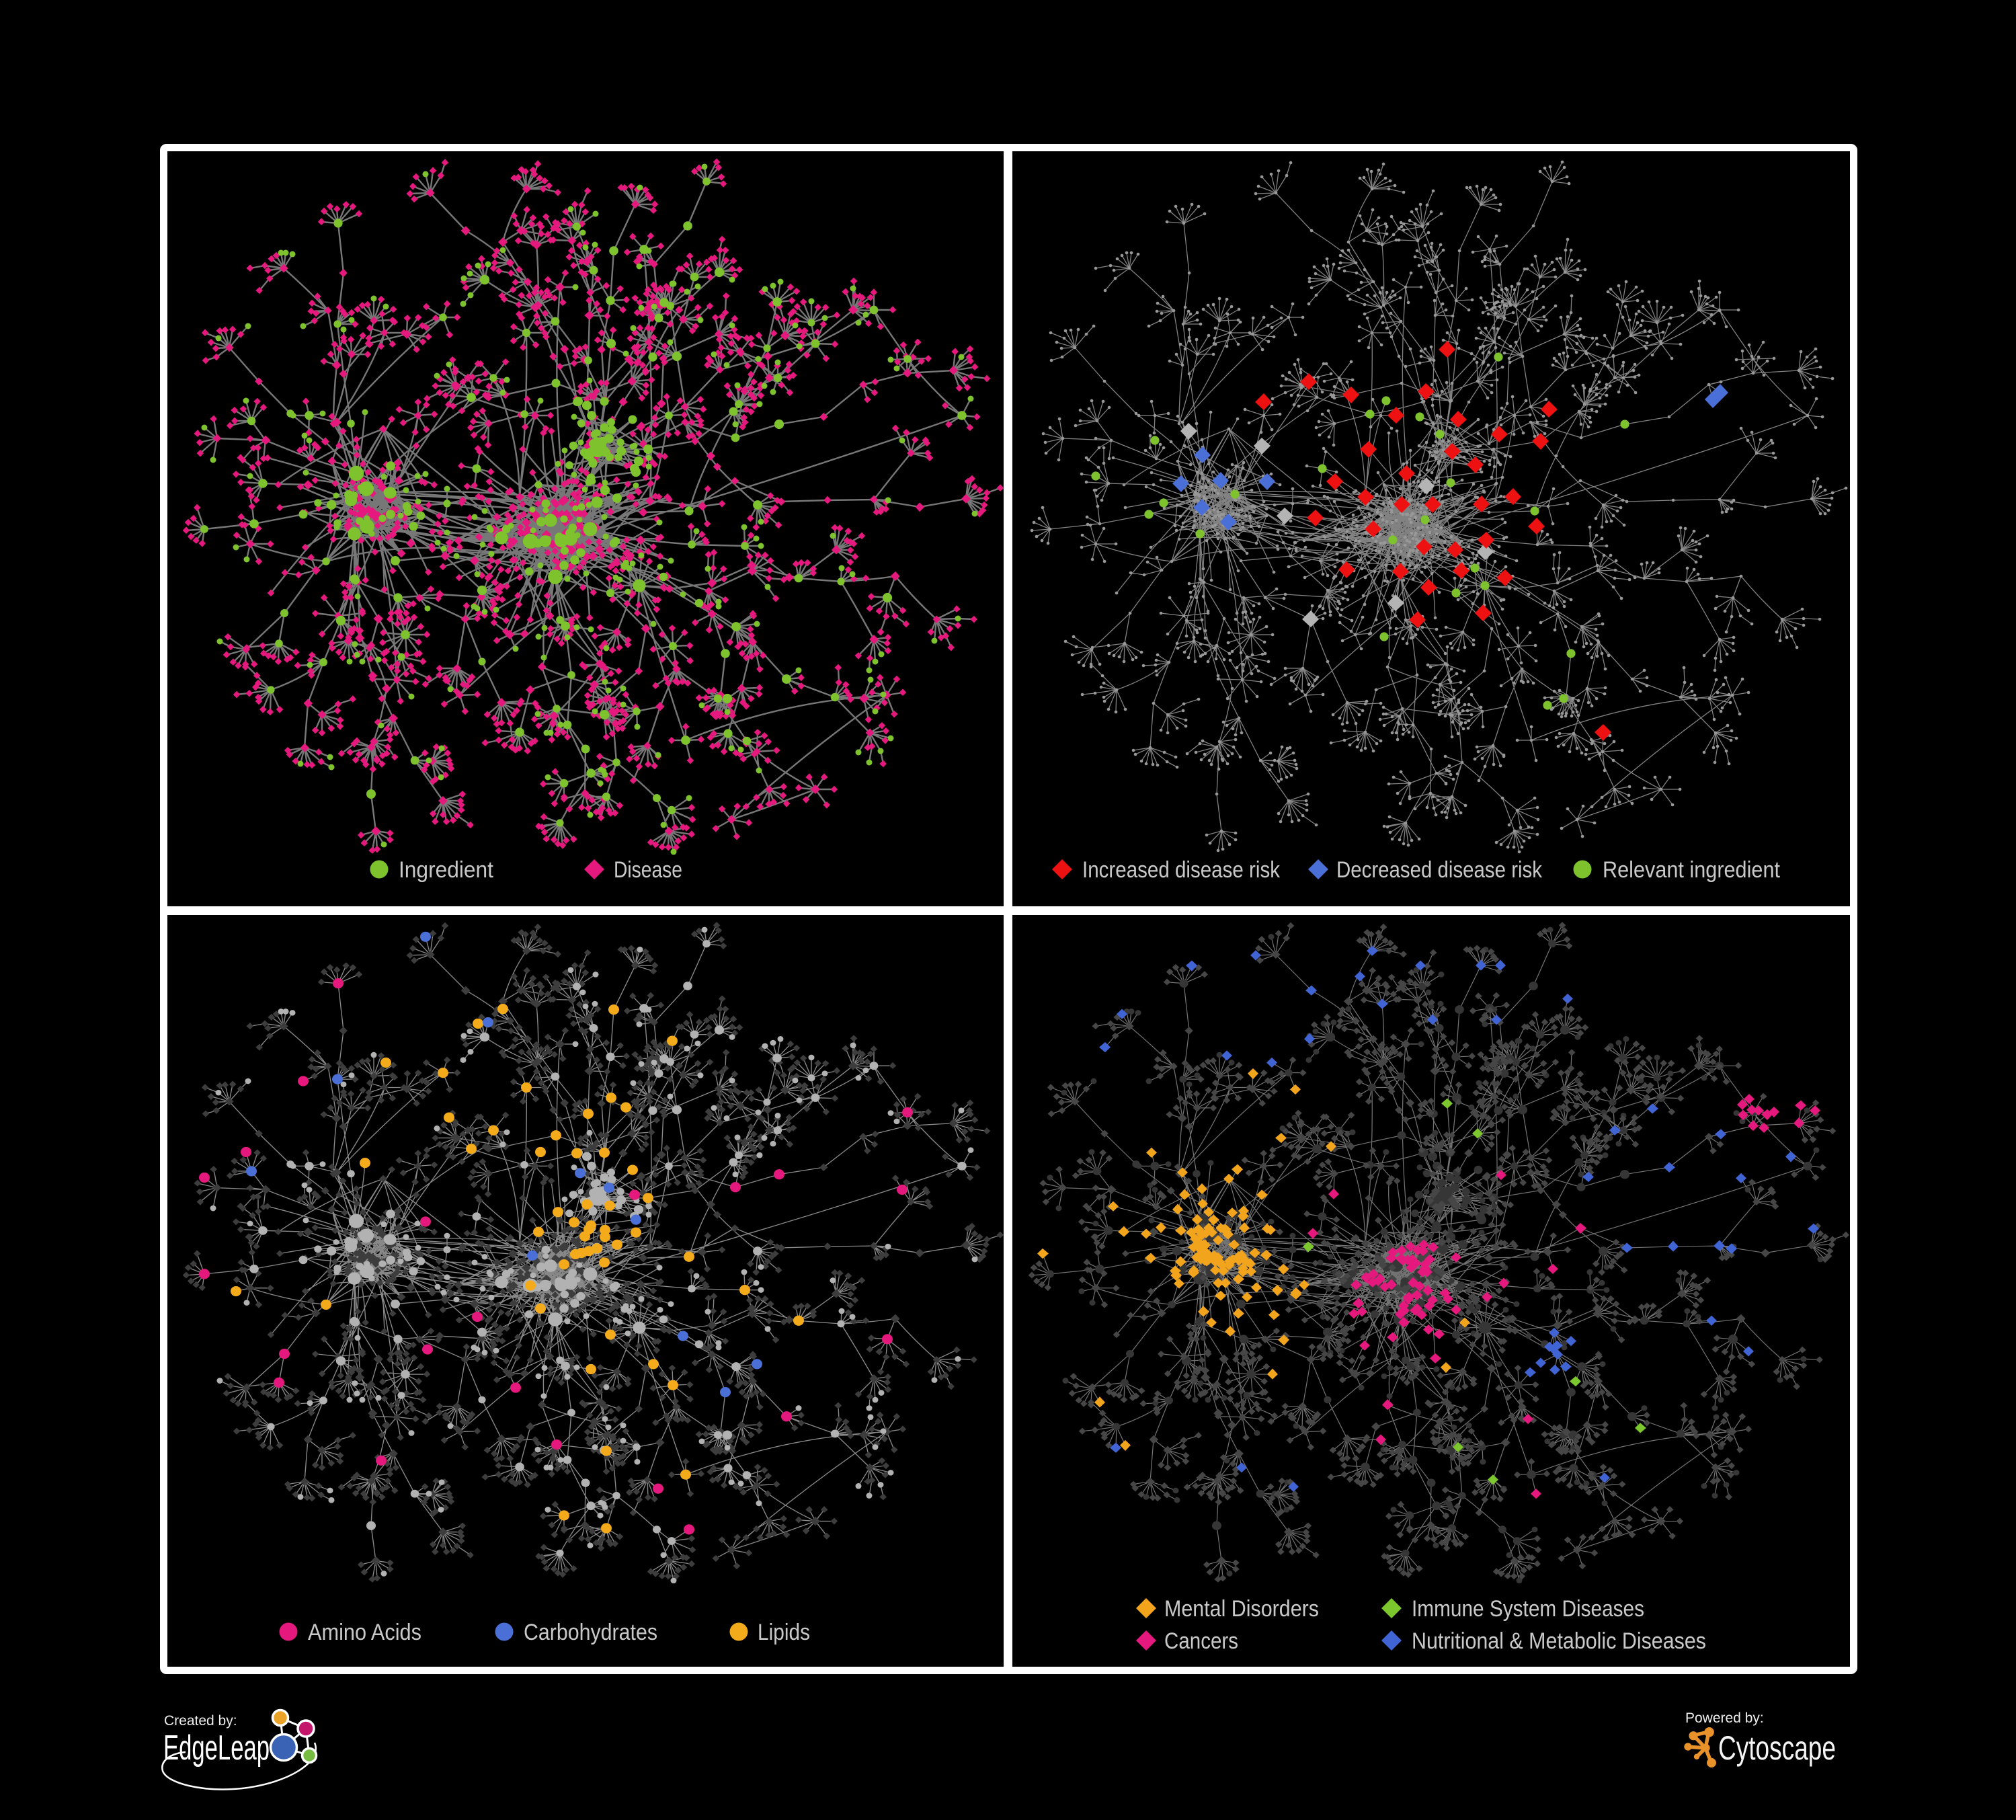 The width and height of the screenshot is (2016, 1820). What do you see at coordinates (446, 870) in the screenshot?
I see `svg-text: Ingredient` at bounding box center [446, 870].